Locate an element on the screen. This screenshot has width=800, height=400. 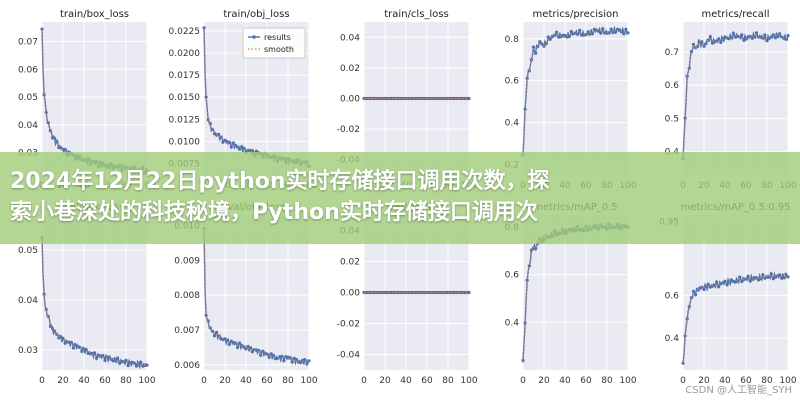
y-tick-label: 0.0100 is located at coordinates (185, 142).